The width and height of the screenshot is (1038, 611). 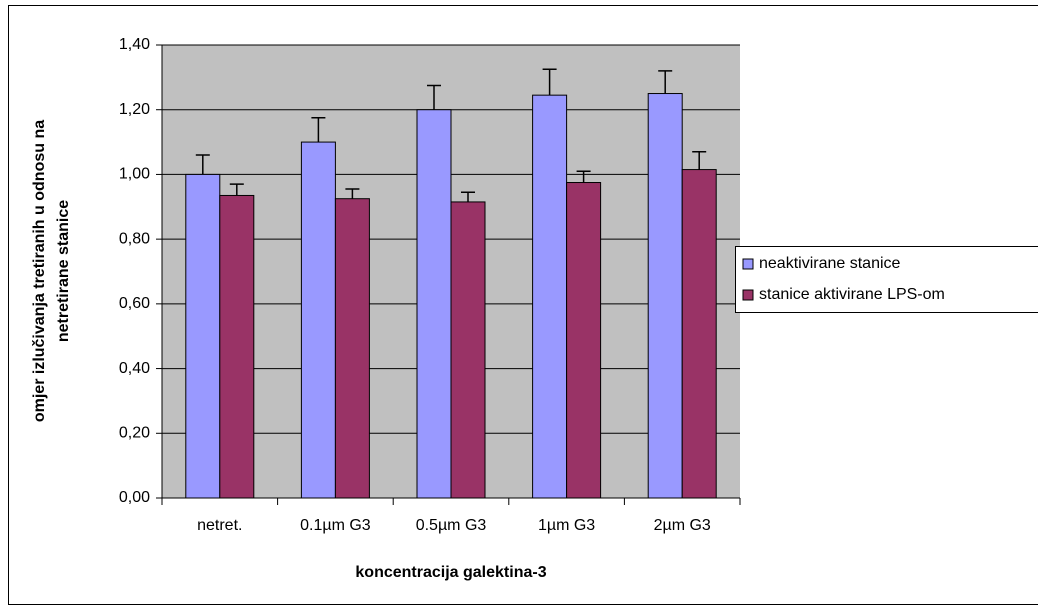 What do you see at coordinates (134, 433) in the screenshot?
I see `y-tick-label: 0,20` at bounding box center [134, 433].